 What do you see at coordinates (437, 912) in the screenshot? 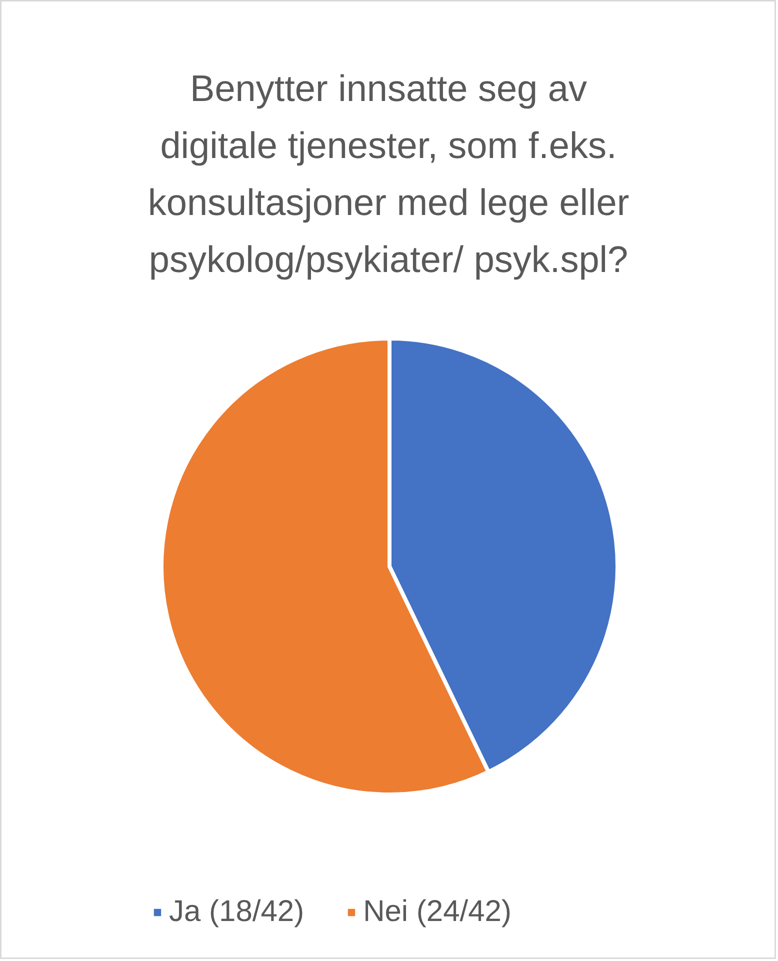
I see `legend-label: Nei (24/42)` at bounding box center [437, 912].